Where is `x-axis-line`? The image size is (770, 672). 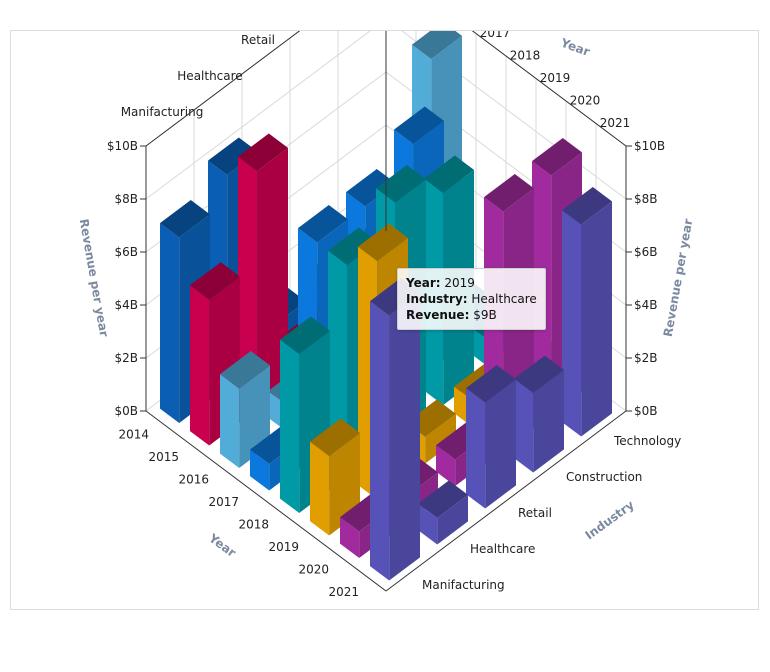 x-axis-line is located at coordinates (266, 501).